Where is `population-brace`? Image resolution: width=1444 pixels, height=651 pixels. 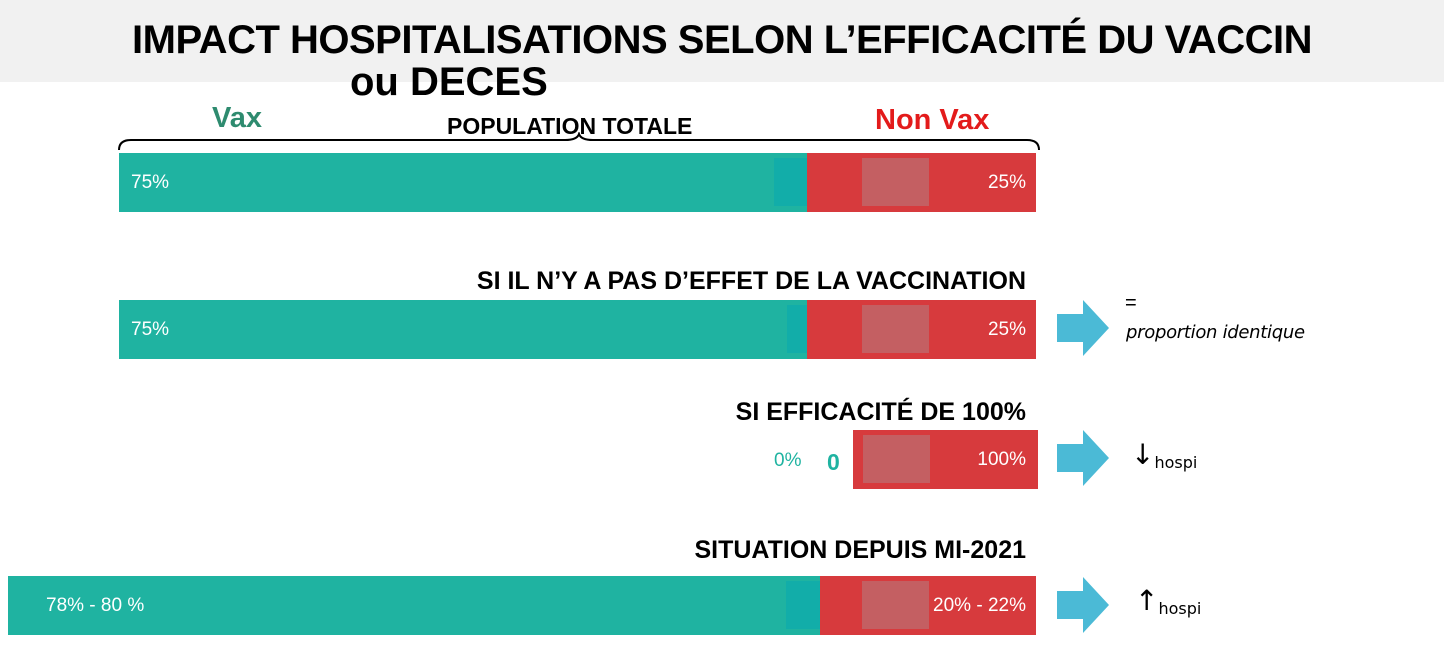 population-brace is located at coordinates (579, 141).